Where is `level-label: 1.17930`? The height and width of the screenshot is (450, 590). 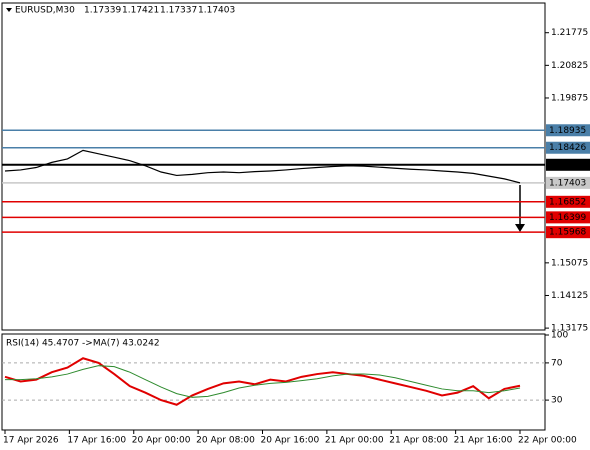 level-label: 1.17930 is located at coordinates (567, 165).